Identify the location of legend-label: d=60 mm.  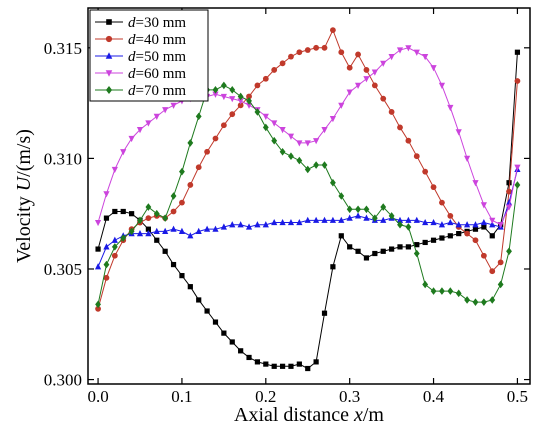
(157, 74).